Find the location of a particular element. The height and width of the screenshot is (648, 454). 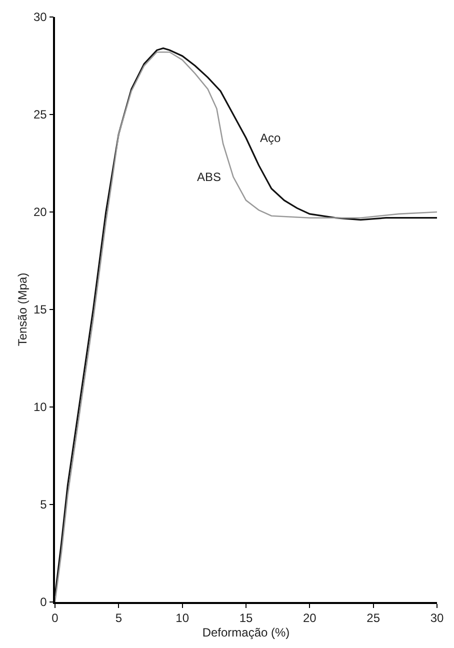

y-axis-title: Tensão (Mpa) is located at coordinates (22, 309).